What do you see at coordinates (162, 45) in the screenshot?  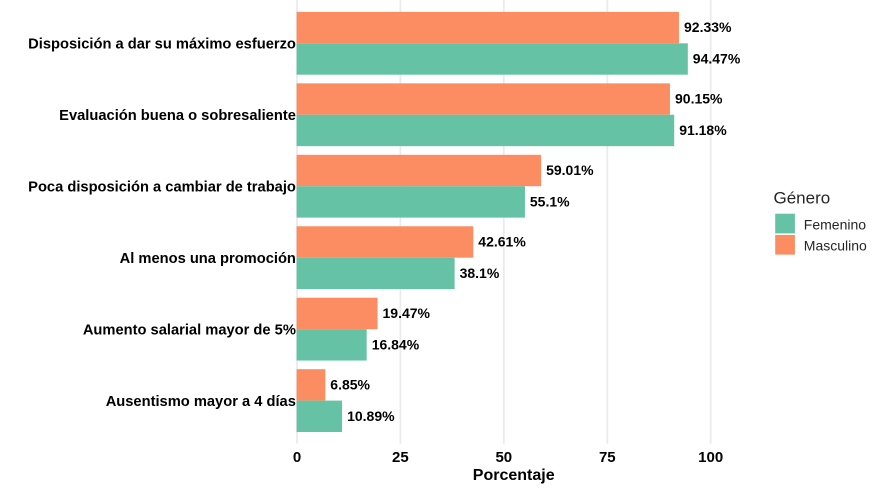 I see `svg-text:Disposición a dar su máximo es: Disposición a dar su máximo esfuerzo` at bounding box center [162, 45].